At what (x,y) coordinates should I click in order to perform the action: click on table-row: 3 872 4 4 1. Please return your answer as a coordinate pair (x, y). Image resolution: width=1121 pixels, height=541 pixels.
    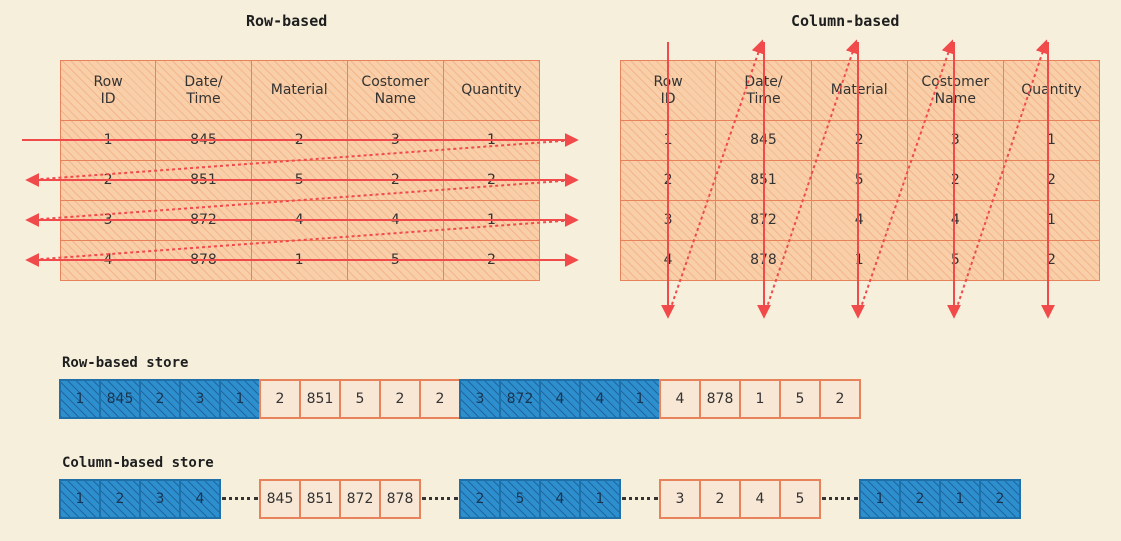
    Looking at the image, I should click on (860, 220).